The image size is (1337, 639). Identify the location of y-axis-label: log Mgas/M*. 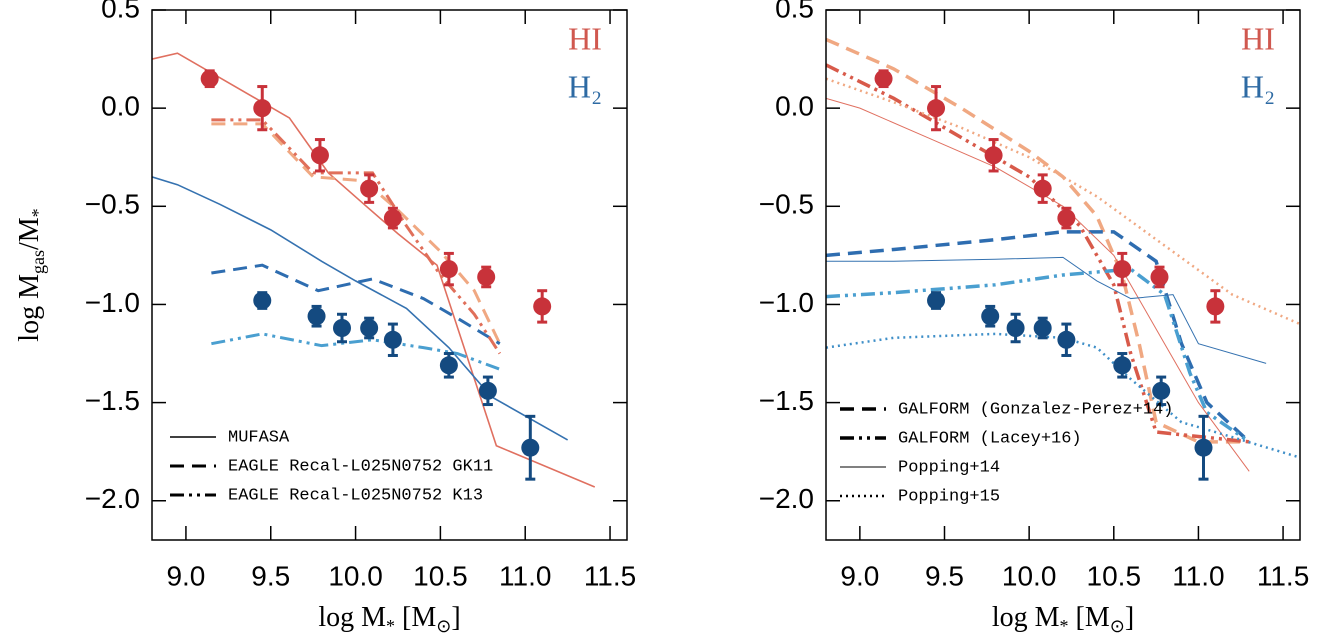
(31, 274).